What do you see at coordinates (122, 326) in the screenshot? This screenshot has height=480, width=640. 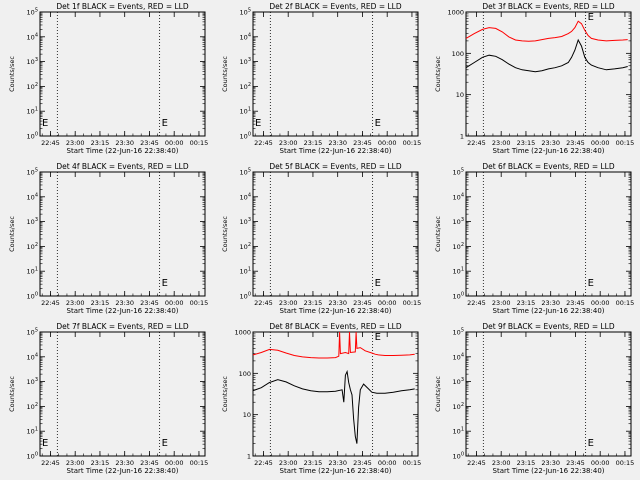 I see `panel-title: Det 7f BLACK = Events, RED = LLD` at bounding box center [122, 326].